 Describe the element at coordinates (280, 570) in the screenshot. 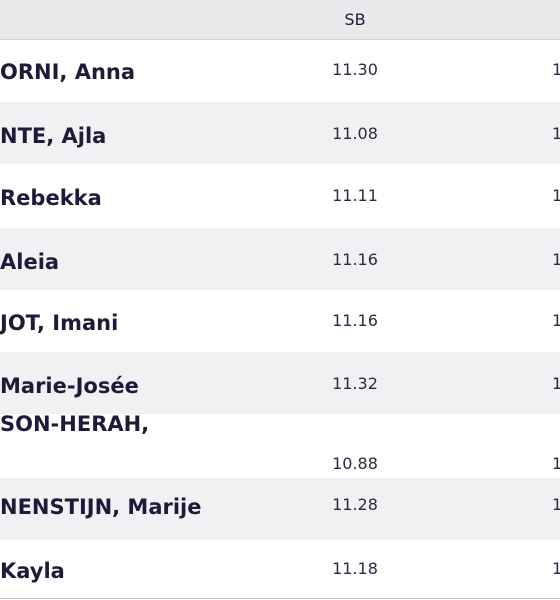

I see `table-row: Kayla 11.18 1` at that location.